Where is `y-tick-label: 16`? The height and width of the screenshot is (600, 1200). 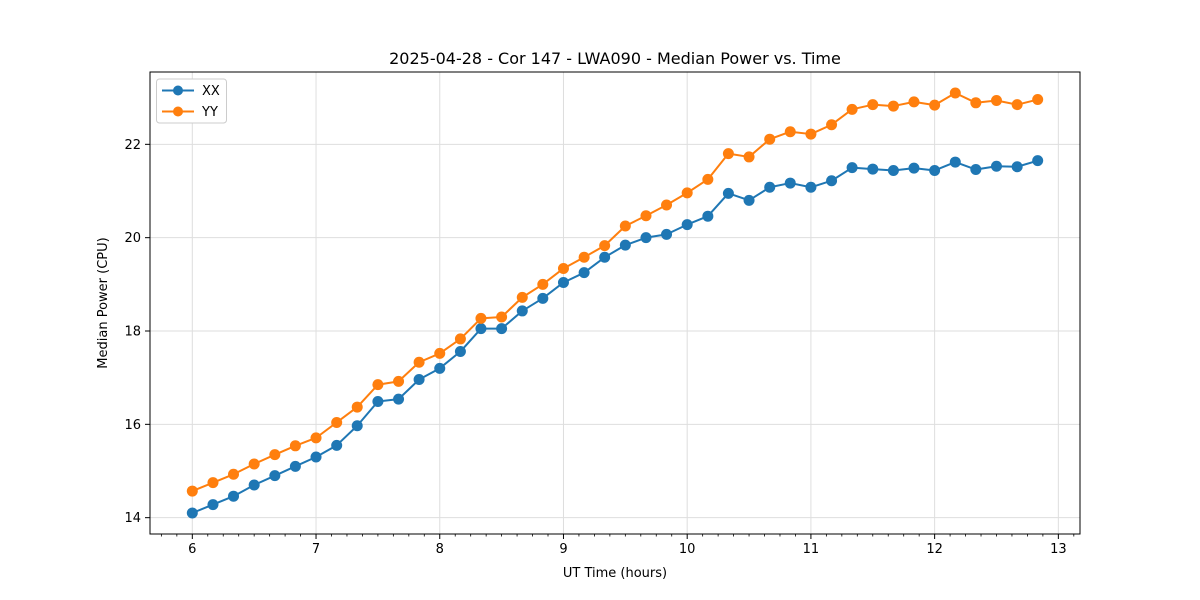 y-tick-label: 16 is located at coordinates (132, 425).